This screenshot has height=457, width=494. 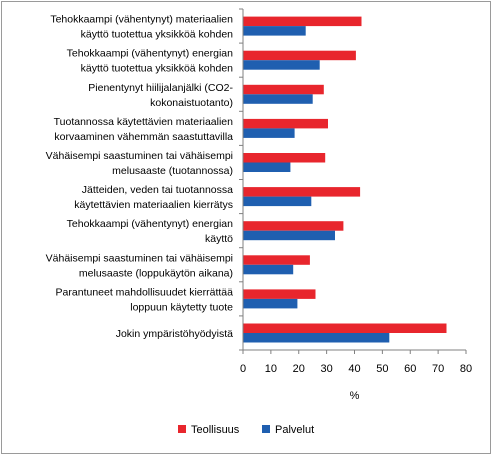 I want to click on x-tick-label-70: 70, so click(x=438, y=369).